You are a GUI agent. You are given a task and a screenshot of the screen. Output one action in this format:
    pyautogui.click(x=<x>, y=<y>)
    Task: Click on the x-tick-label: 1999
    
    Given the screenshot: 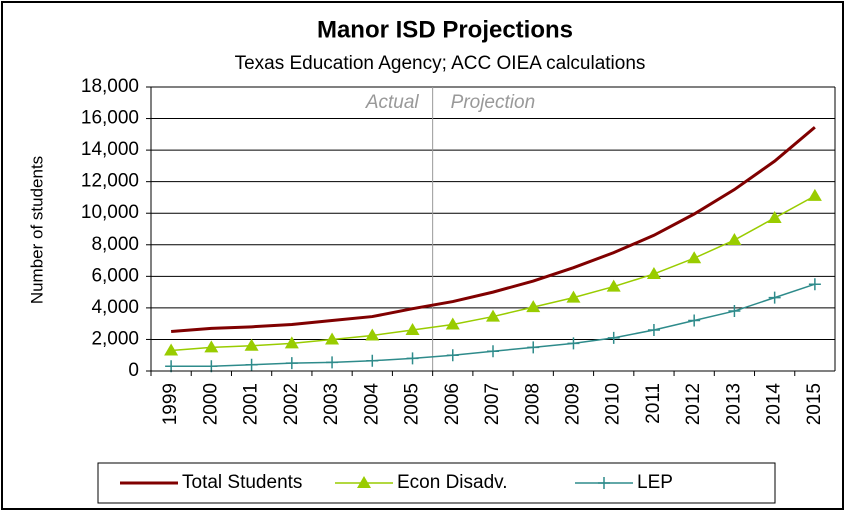 What is the action you would take?
    pyautogui.click(x=170, y=404)
    